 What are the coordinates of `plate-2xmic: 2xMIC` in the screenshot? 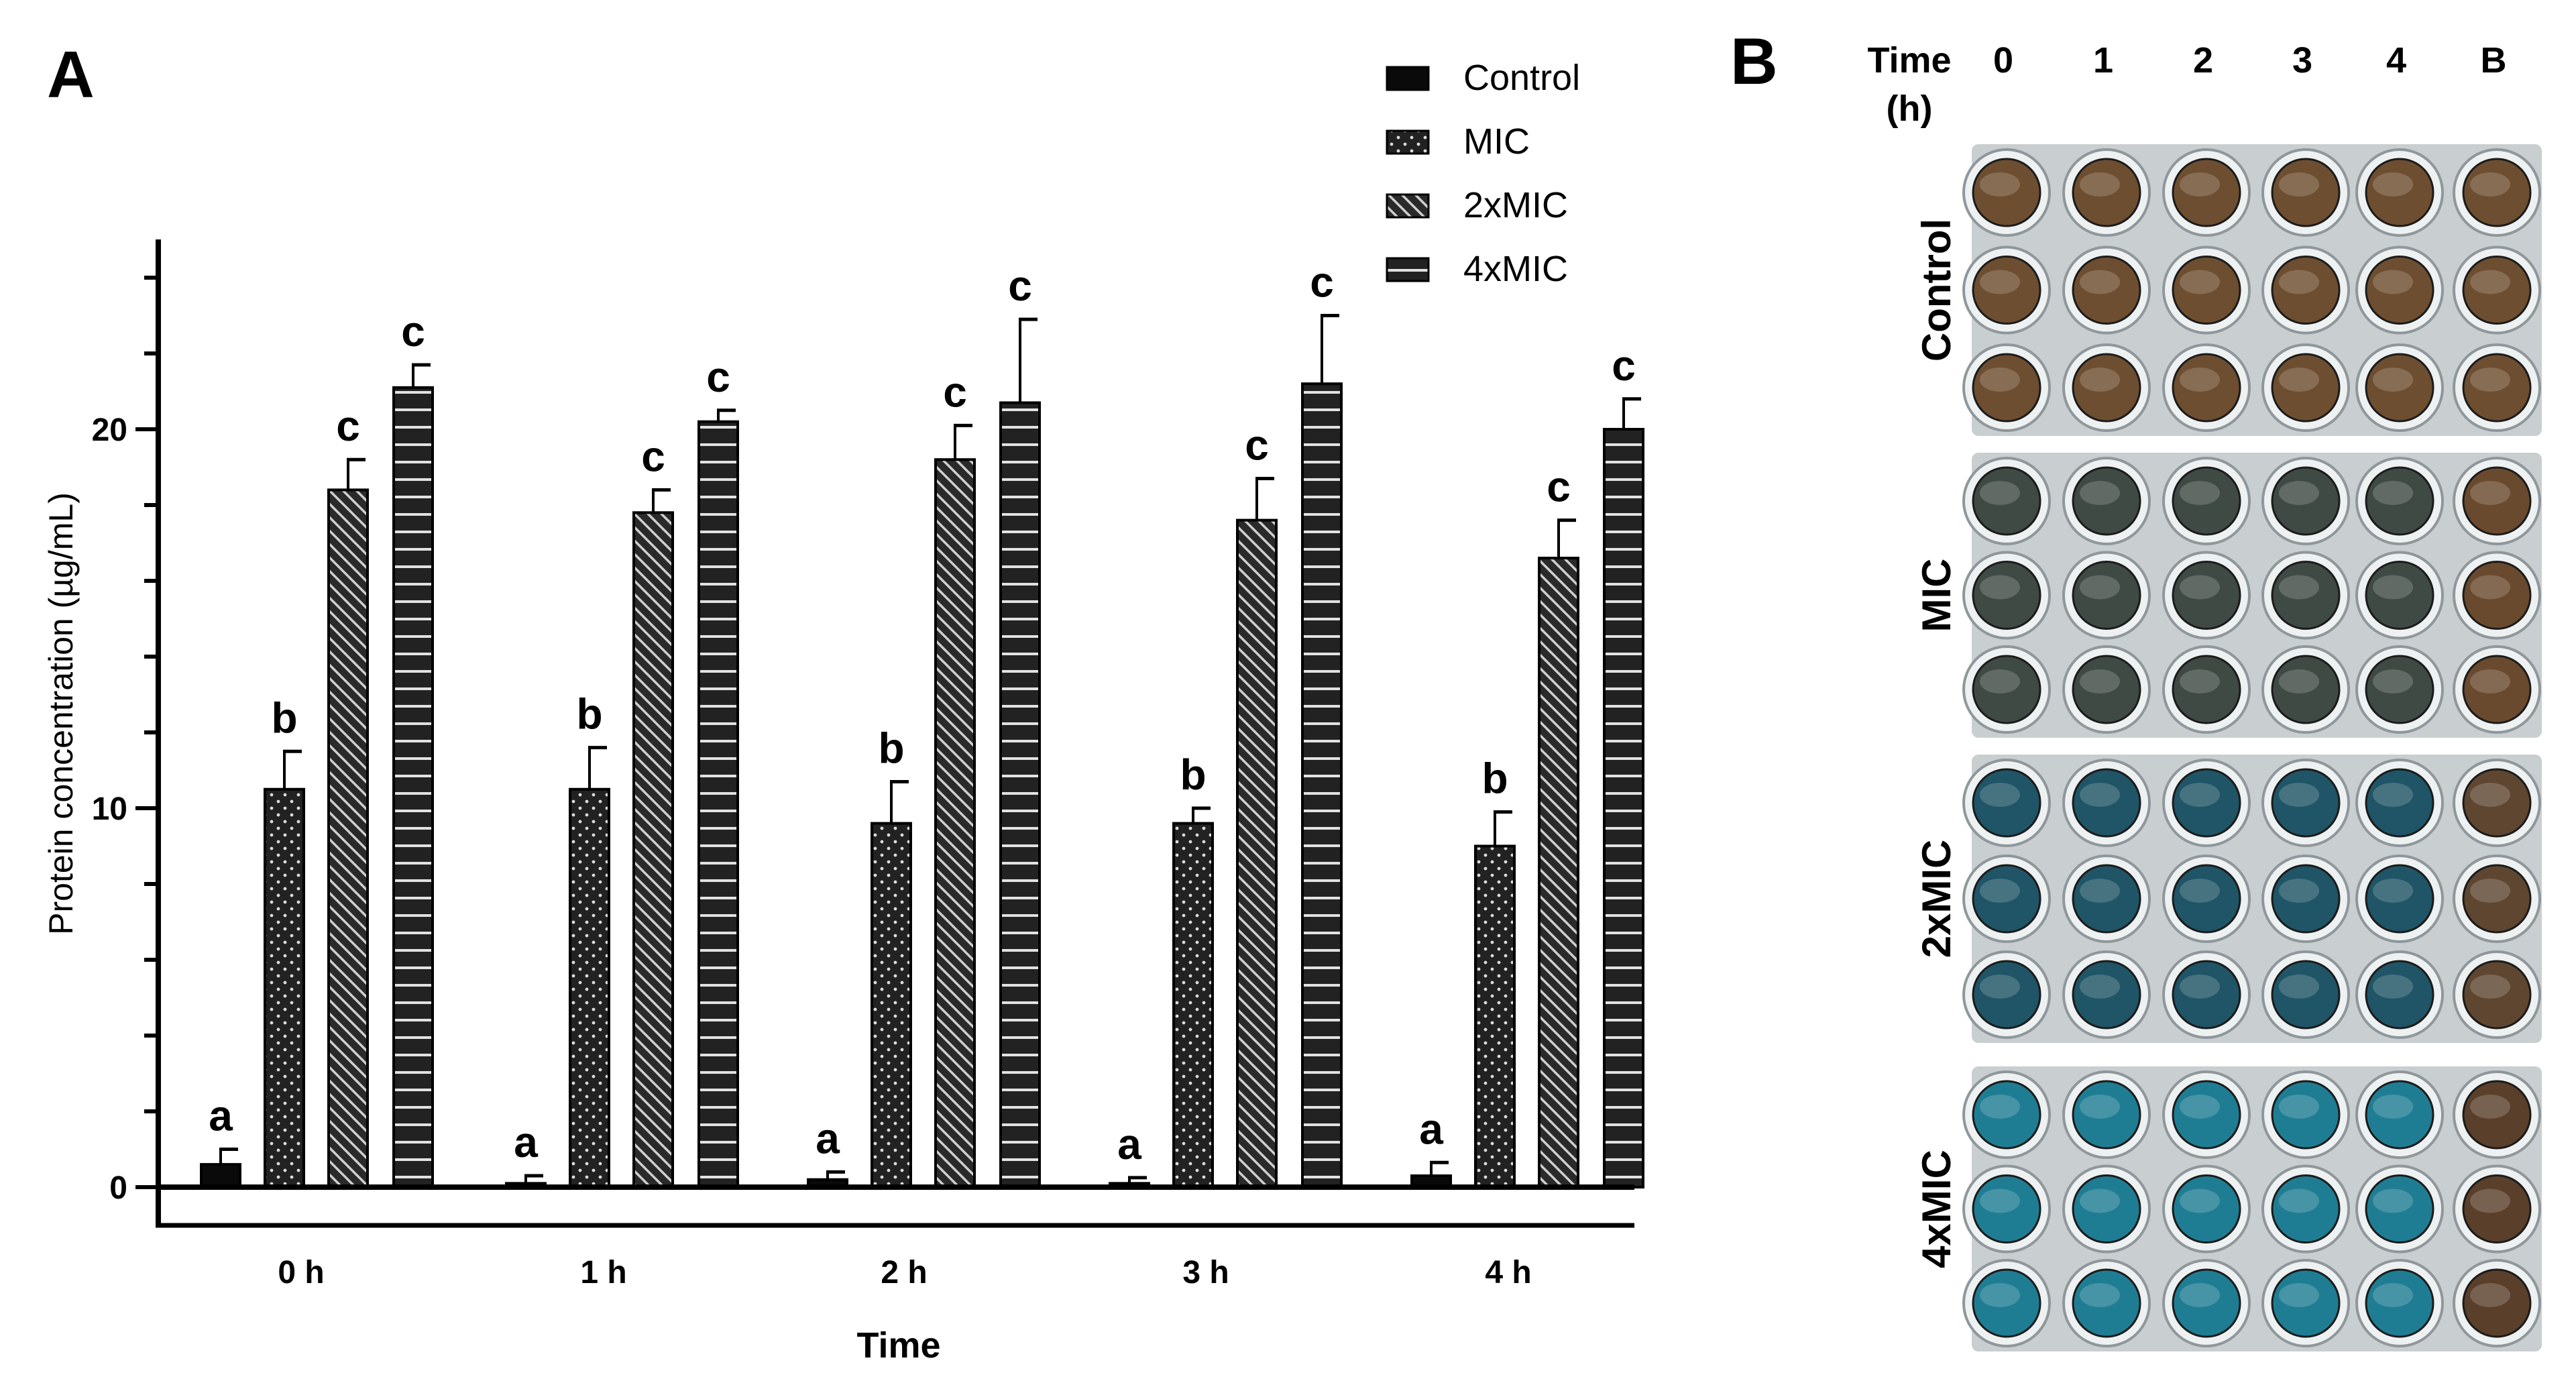 It's located at (2228, 899).